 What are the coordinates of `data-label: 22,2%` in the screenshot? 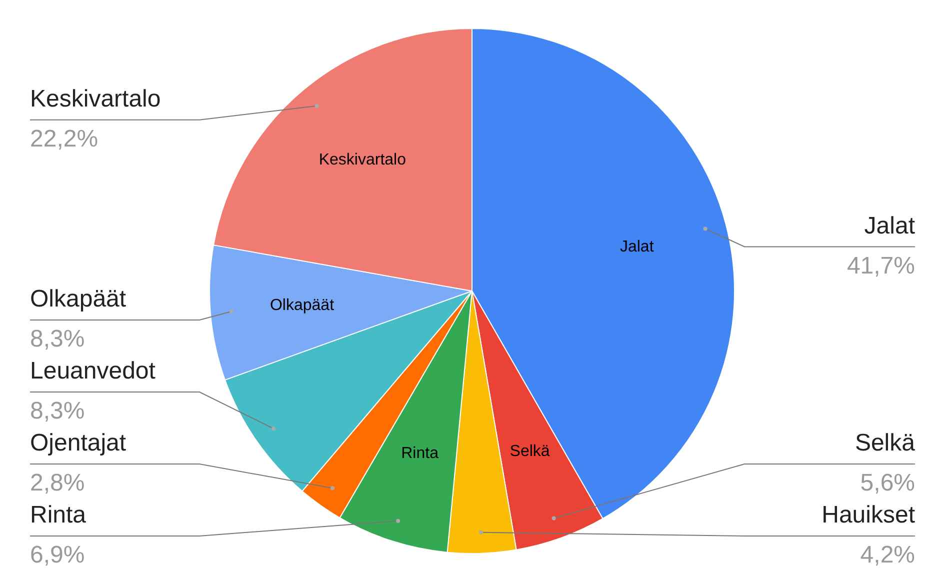 It's located at (64, 138).